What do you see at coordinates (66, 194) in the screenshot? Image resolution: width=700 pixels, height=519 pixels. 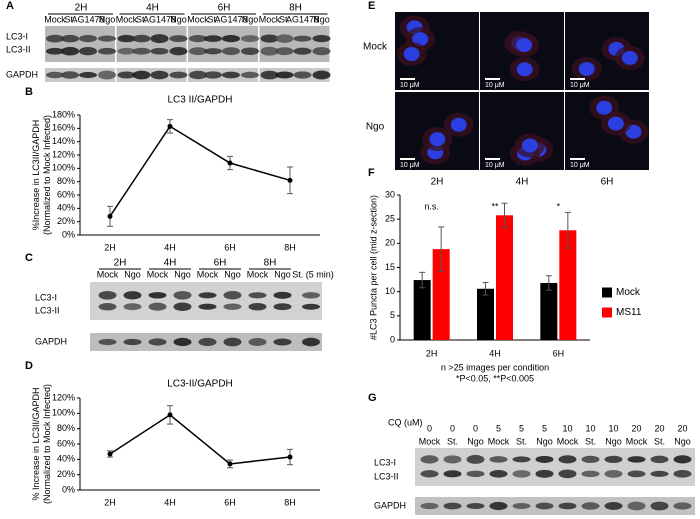 I see `y-tick-label: 60%` at bounding box center [66, 194].